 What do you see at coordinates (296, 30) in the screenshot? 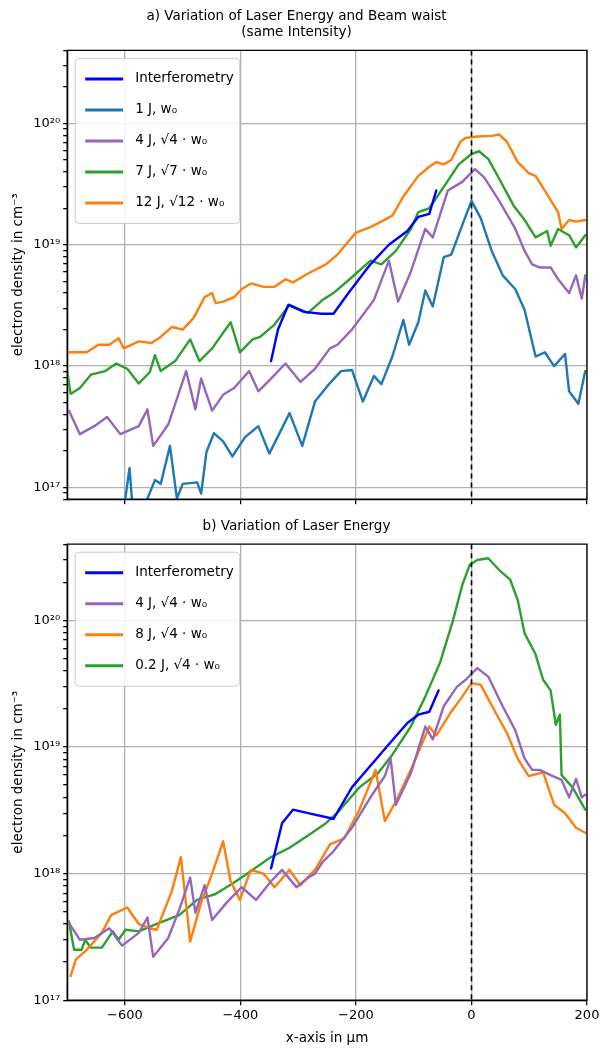
I see `chart-subtitle: (same Intensity)` at bounding box center [296, 30].